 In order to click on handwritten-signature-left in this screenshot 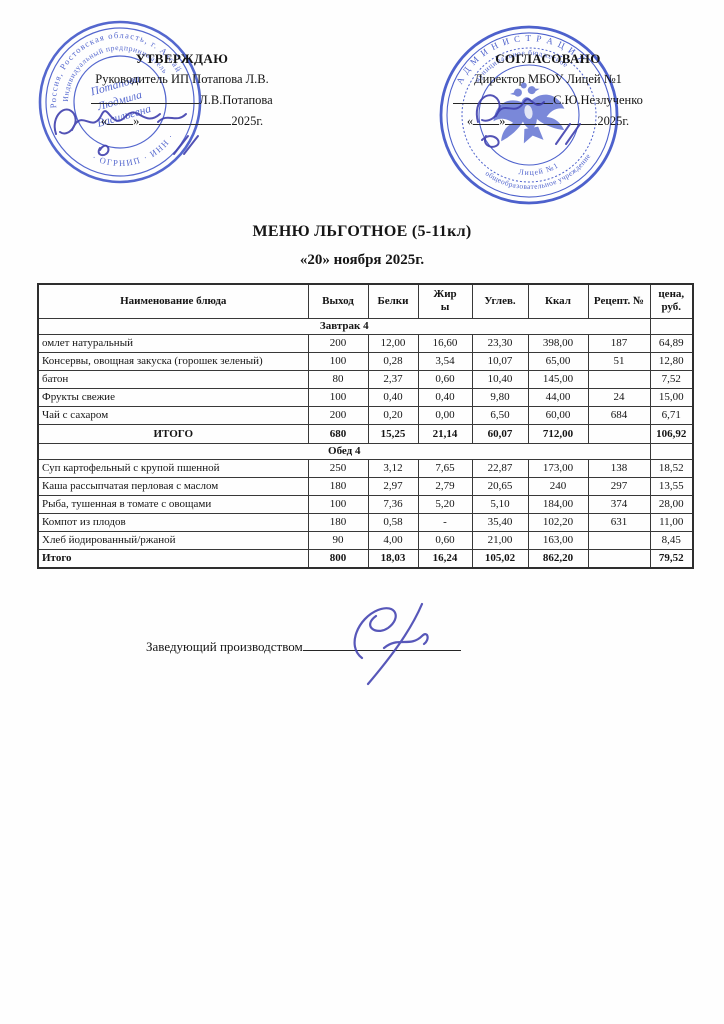, I will do `click(126, 132)`.